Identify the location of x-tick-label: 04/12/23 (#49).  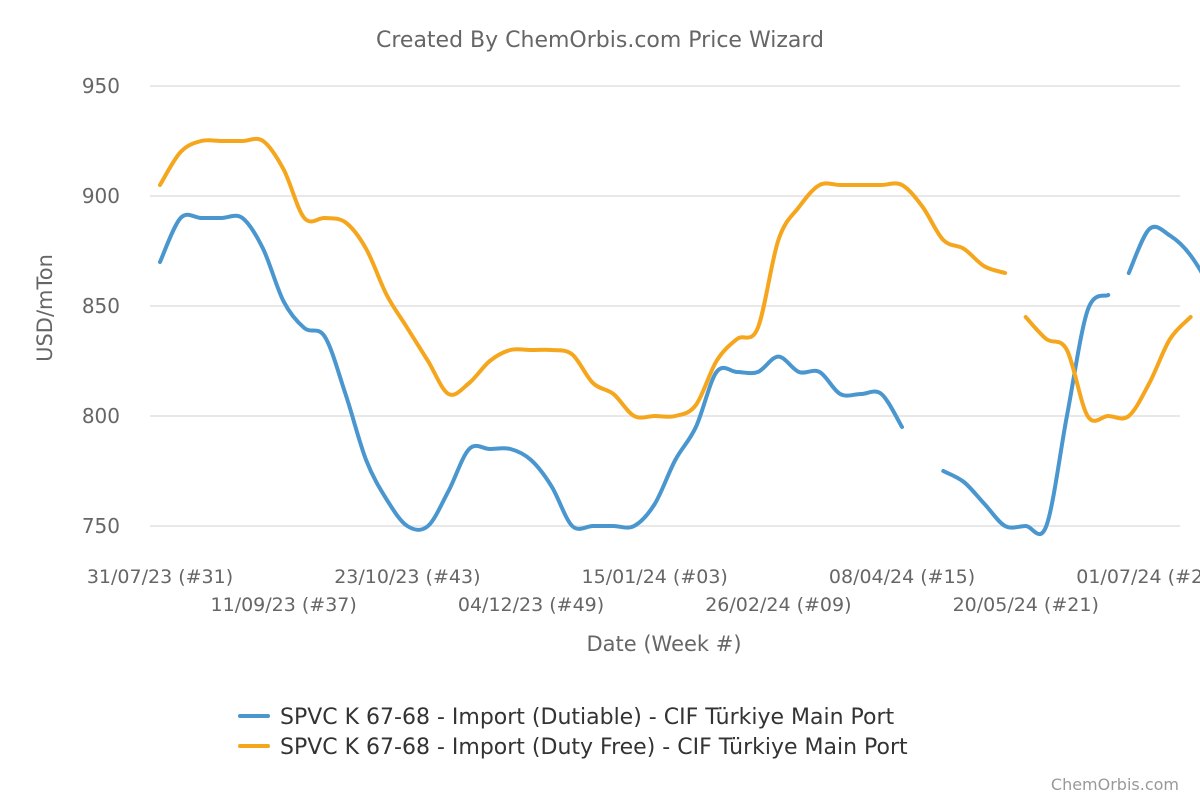
(531, 605).